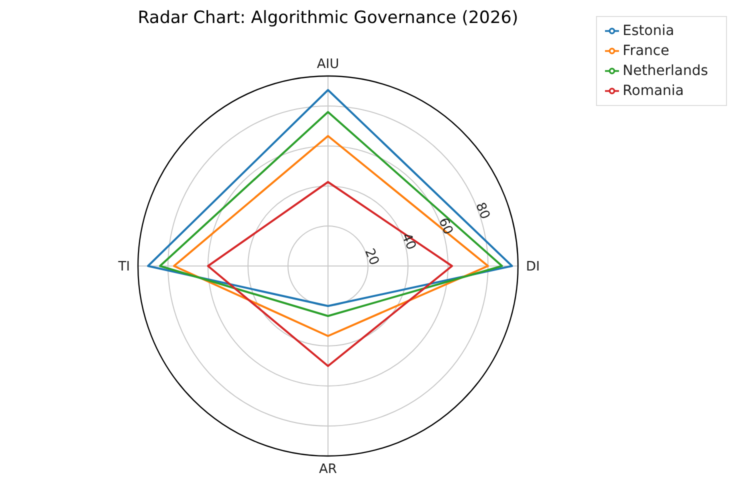 The height and width of the screenshot is (484, 745). I want to click on legend-label: Estonia, so click(648, 31).